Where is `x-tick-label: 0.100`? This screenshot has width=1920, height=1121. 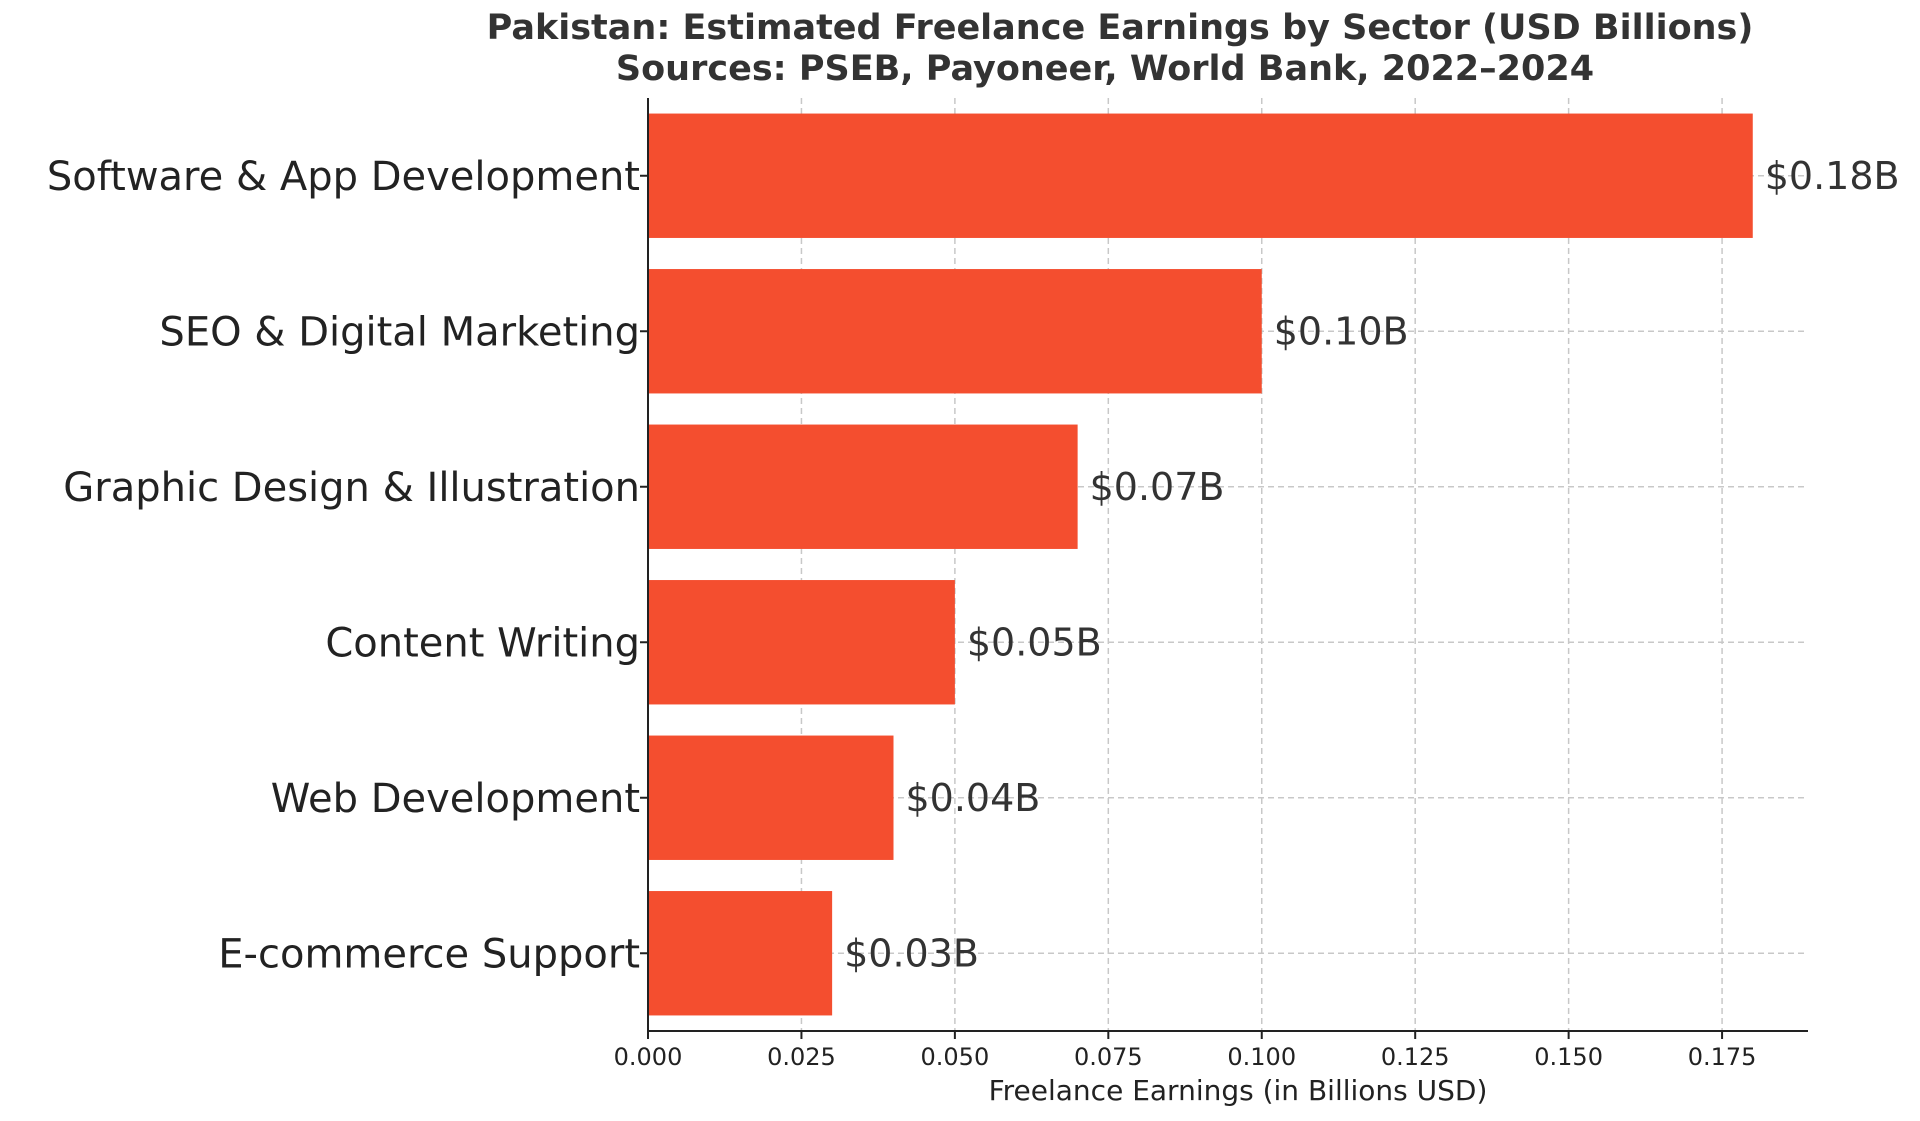 x-tick-label: 0.100 is located at coordinates (1261, 1057).